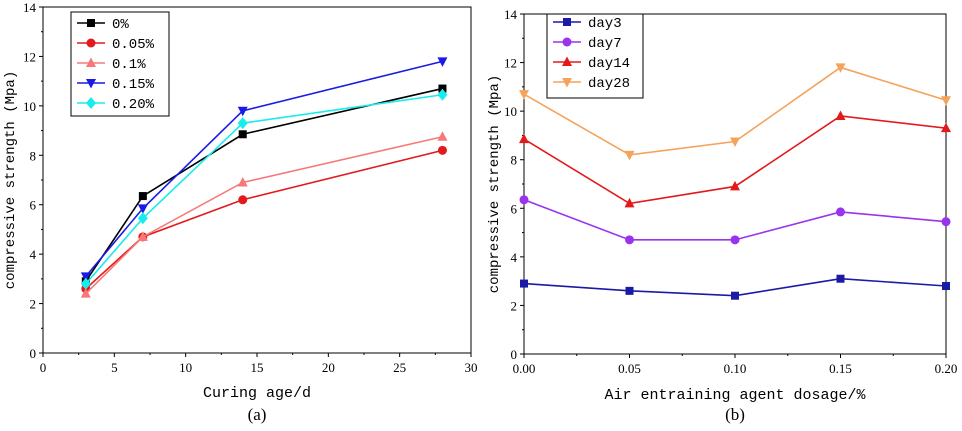 This screenshot has width=962, height=431. What do you see at coordinates (33, 205) in the screenshot?
I see `y-tick-label: 6` at bounding box center [33, 205].